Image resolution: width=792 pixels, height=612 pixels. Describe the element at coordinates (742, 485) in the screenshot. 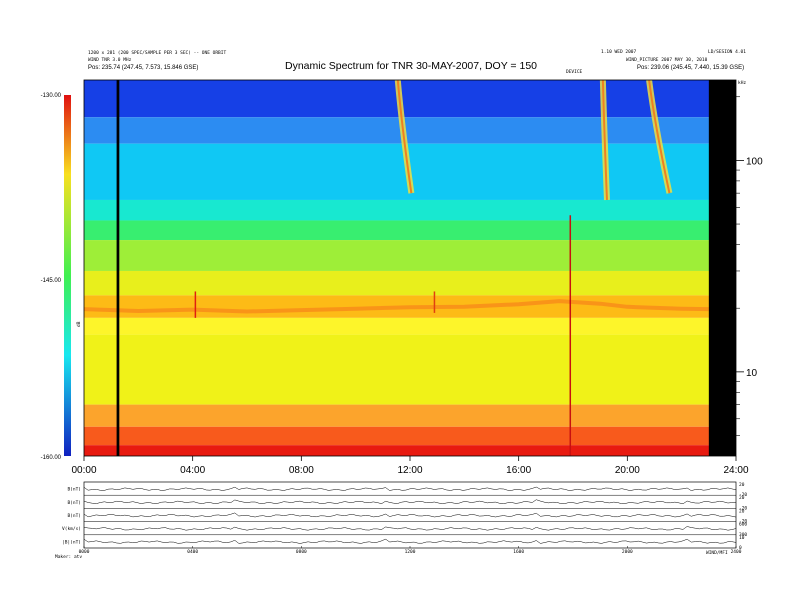

I see `panel-0-tick-0: 20` at that location.